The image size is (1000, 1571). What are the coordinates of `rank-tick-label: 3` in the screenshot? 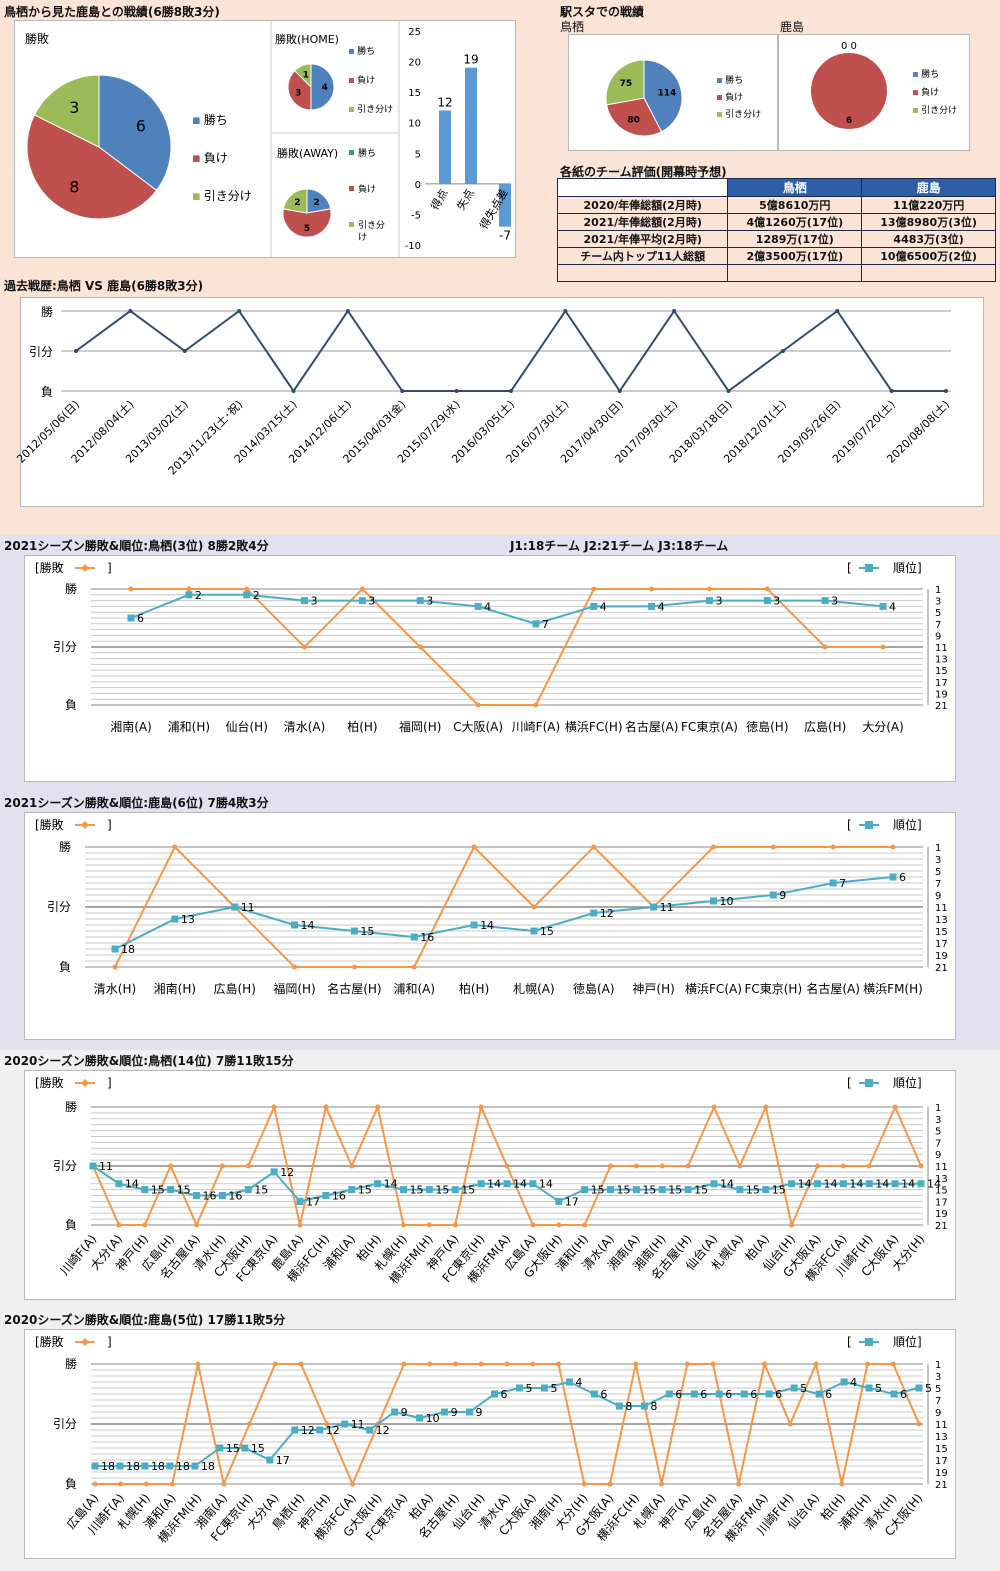 It's located at (938, 860).